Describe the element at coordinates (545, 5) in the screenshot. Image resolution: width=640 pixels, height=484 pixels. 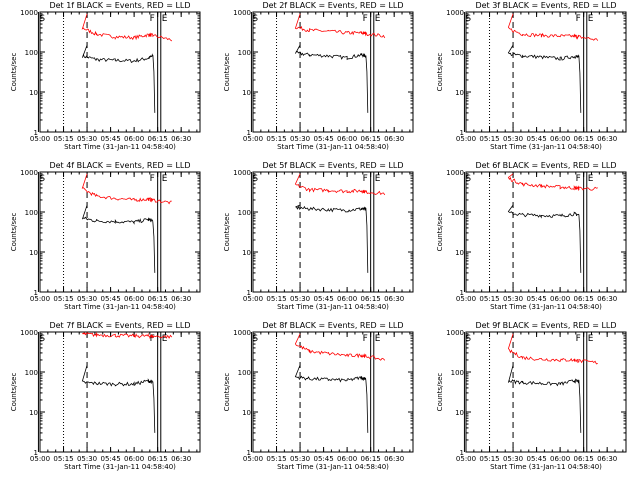
I see `chart-title: Det 3f BLACK = Events, RED = LLD` at that location.